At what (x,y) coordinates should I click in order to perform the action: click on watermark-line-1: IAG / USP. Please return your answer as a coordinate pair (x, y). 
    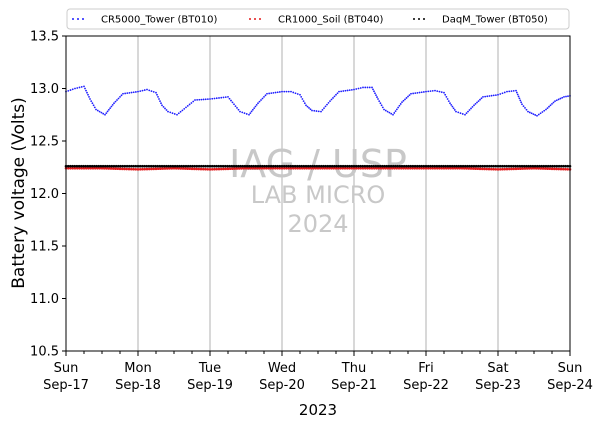
    Looking at the image, I should click on (318, 164).